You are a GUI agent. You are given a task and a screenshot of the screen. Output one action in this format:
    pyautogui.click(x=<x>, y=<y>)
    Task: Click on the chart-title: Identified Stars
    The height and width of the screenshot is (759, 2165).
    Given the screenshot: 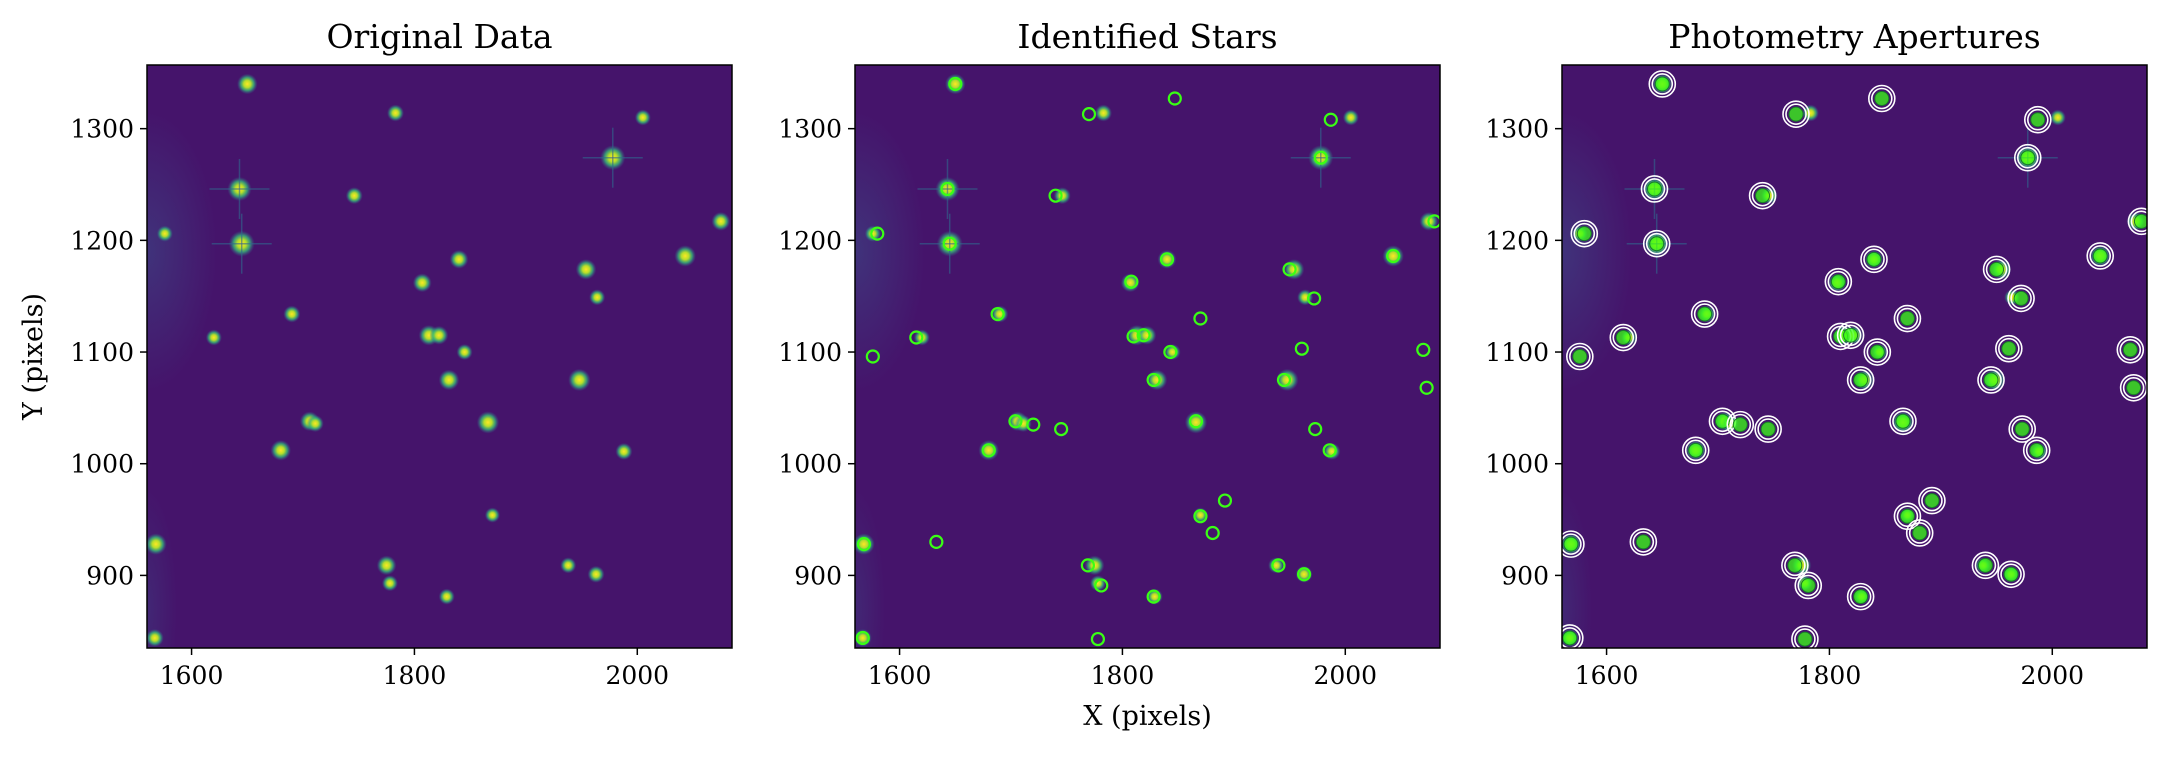 What is the action you would take?
    pyautogui.click(x=1147, y=36)
    